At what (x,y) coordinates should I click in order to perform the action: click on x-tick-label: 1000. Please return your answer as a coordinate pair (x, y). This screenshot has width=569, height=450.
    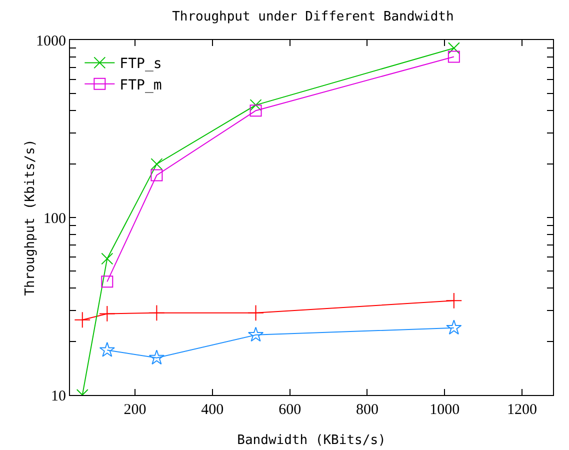
    Looking at the image, I should click on (445, 410).